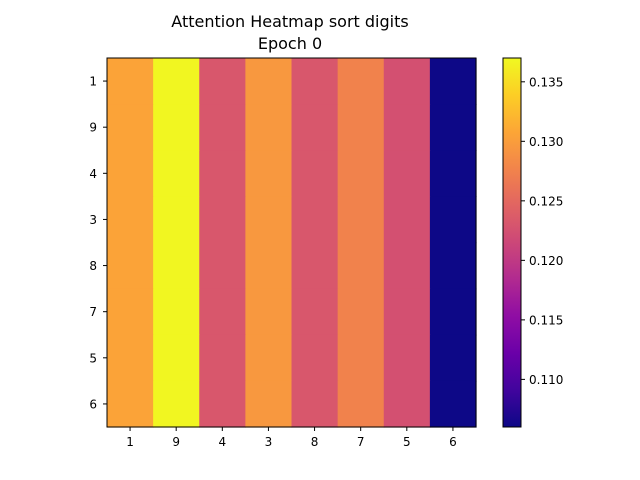  Describe the element at coordinates (289, 21) in the screenshot. I see `chart-title-line1: Attention Heatmap sort digits` at that location.